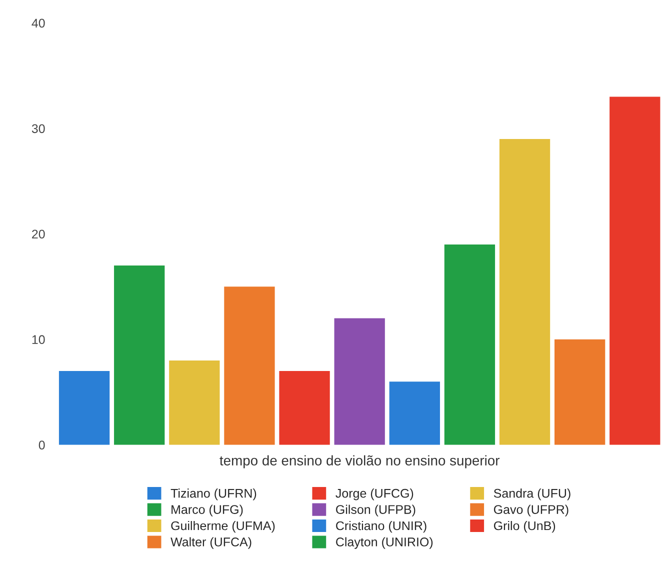 The image size is (669, 574). Describe the element at coordinates (381, 526) in the screenshot. I see `legend-label: Cristiano (UNIR)` at that location.